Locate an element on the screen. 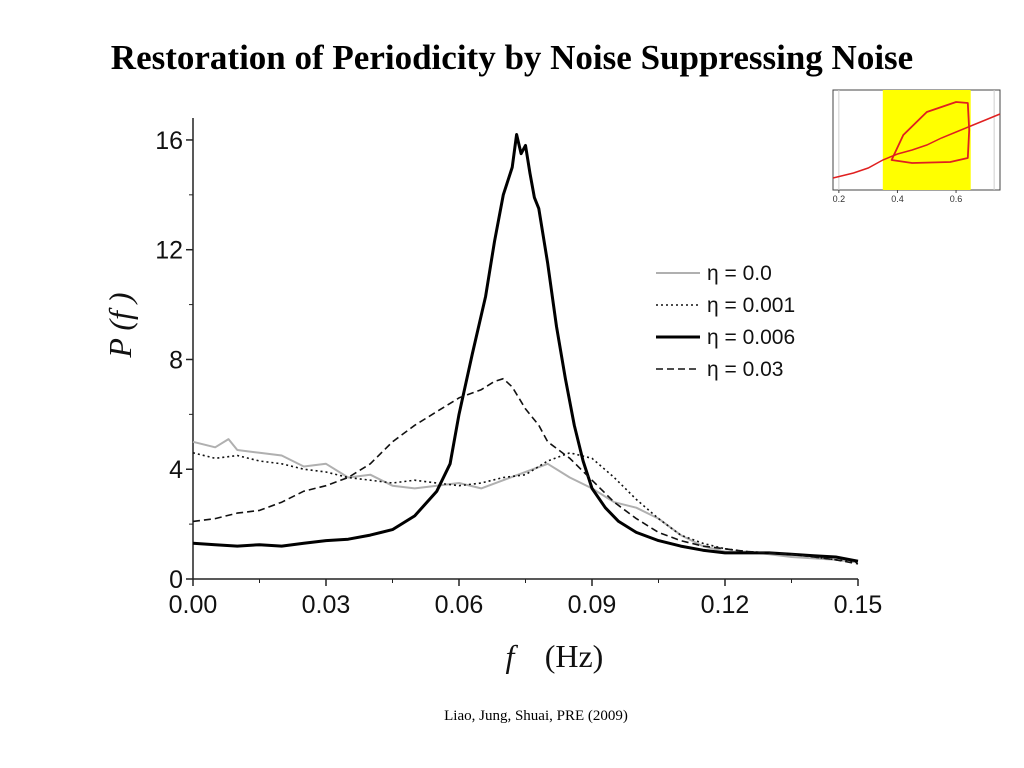  legend-label: η = 0.001 is located at coordinates (751, 305).